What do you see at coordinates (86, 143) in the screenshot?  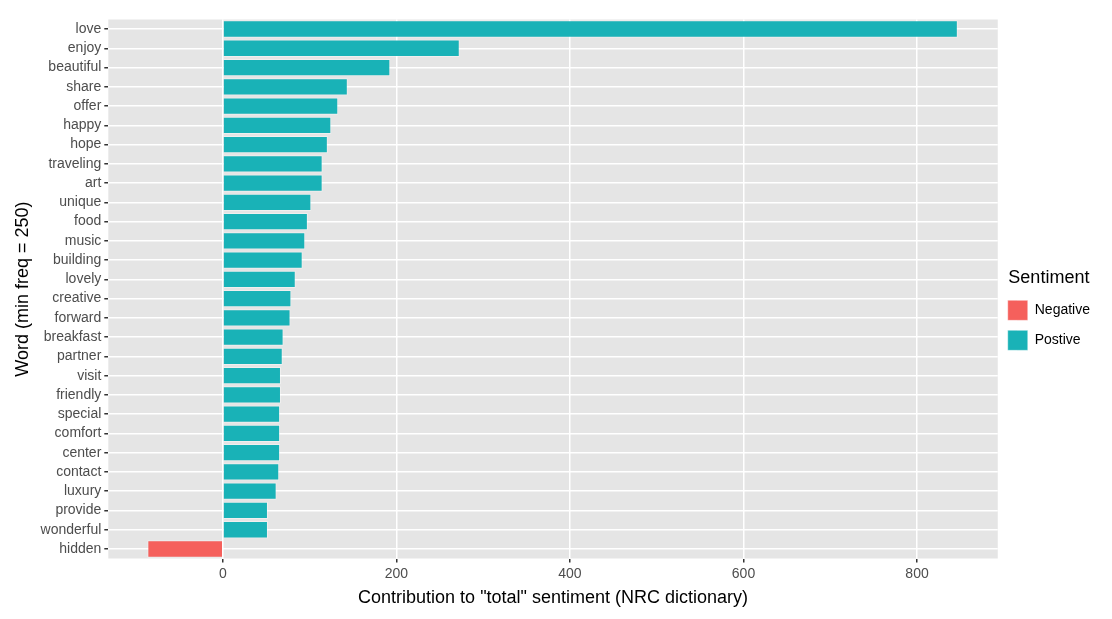 I see `y-tick-label: hope` at bounding box center [86, 143].